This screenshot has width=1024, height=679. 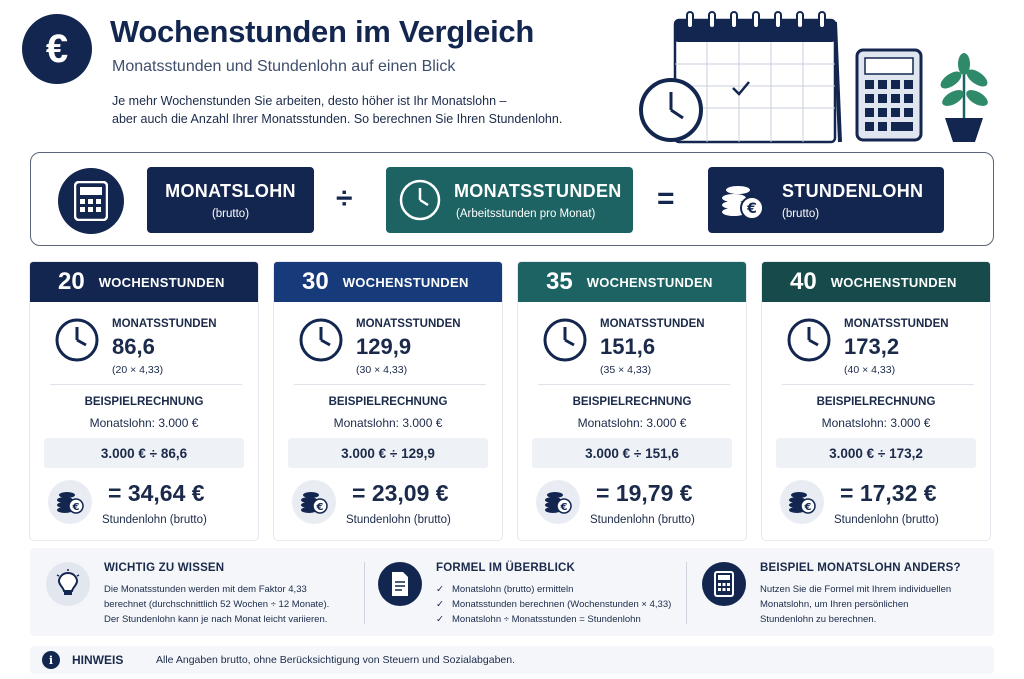 What do you see at coordinates (388, 282) in the screenshot?
I see `card-header: 30 WOCHENSTUNDEN` at bounding box center [388, 282].